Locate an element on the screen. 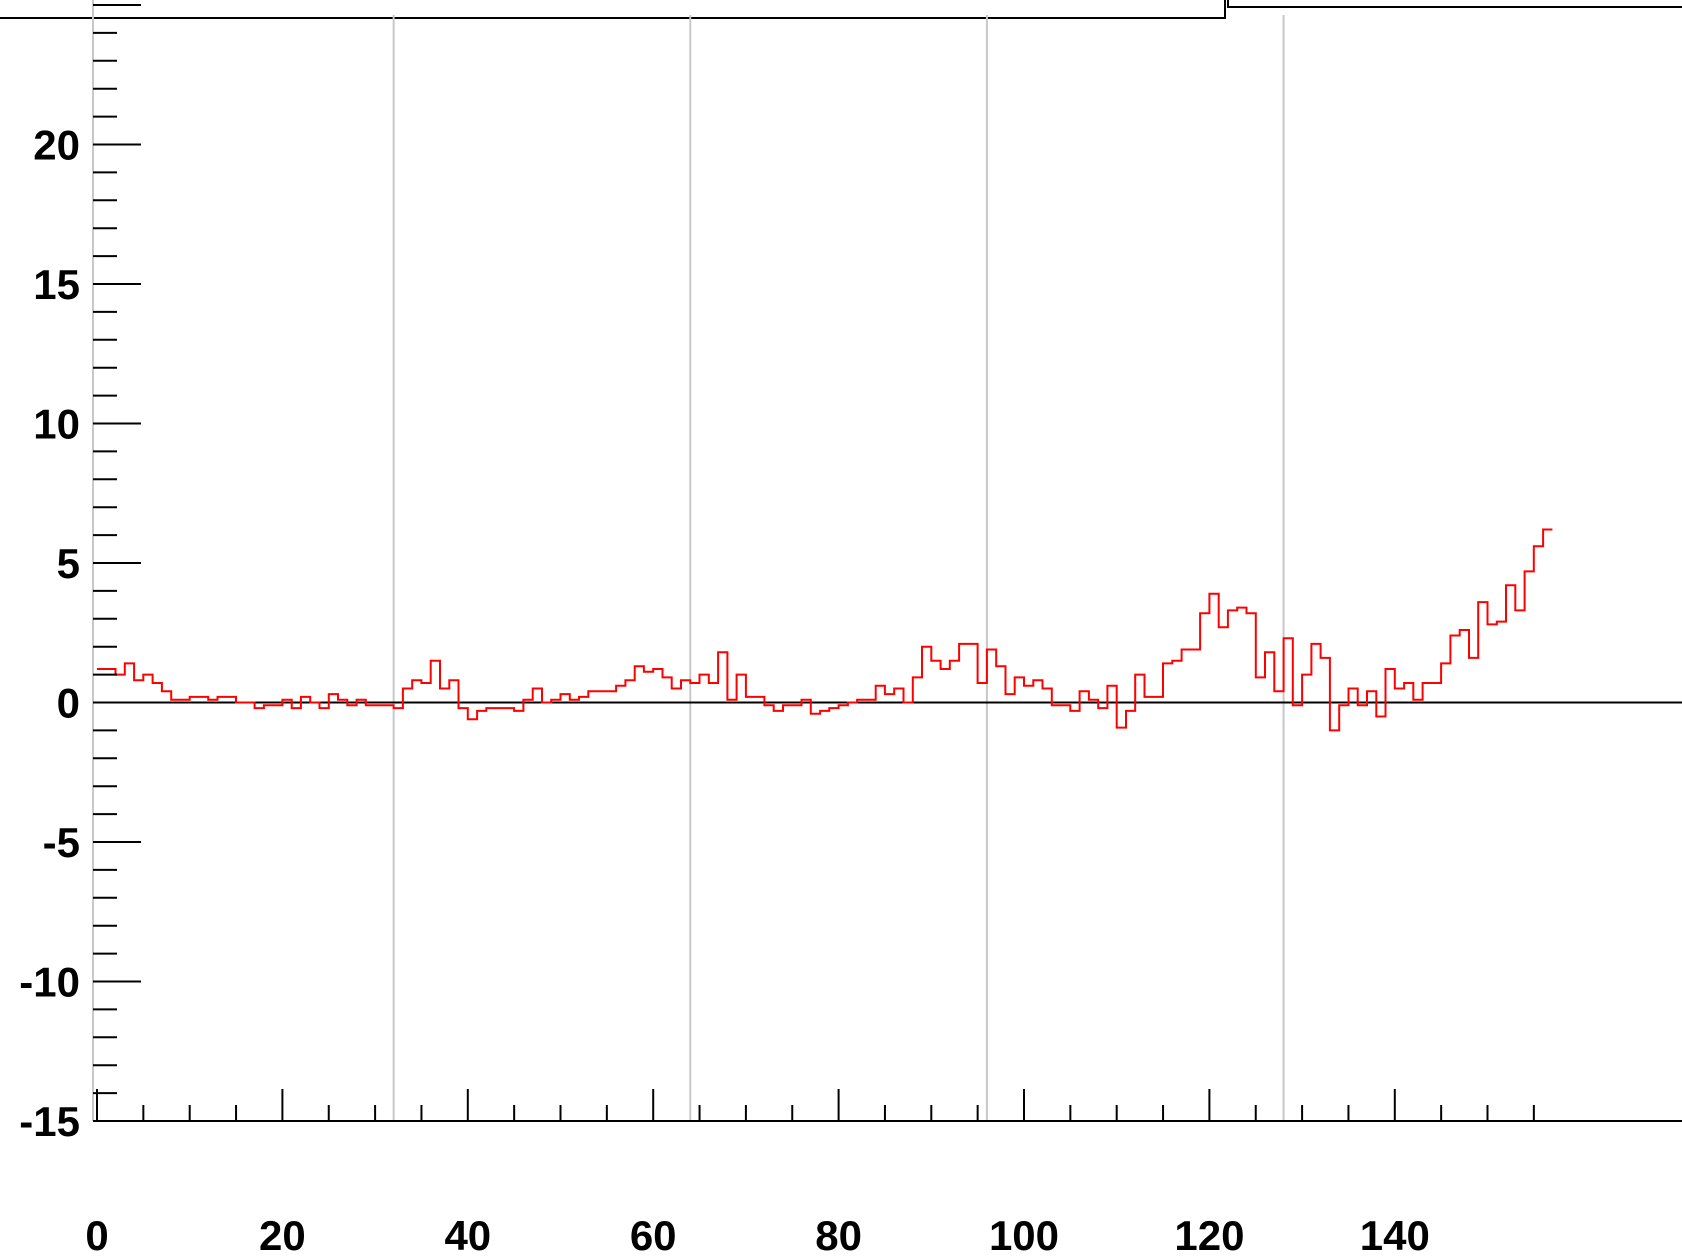 The image size is (1682, 1259). y-tick-label-10: 10 is located at coordinates (56, 424).